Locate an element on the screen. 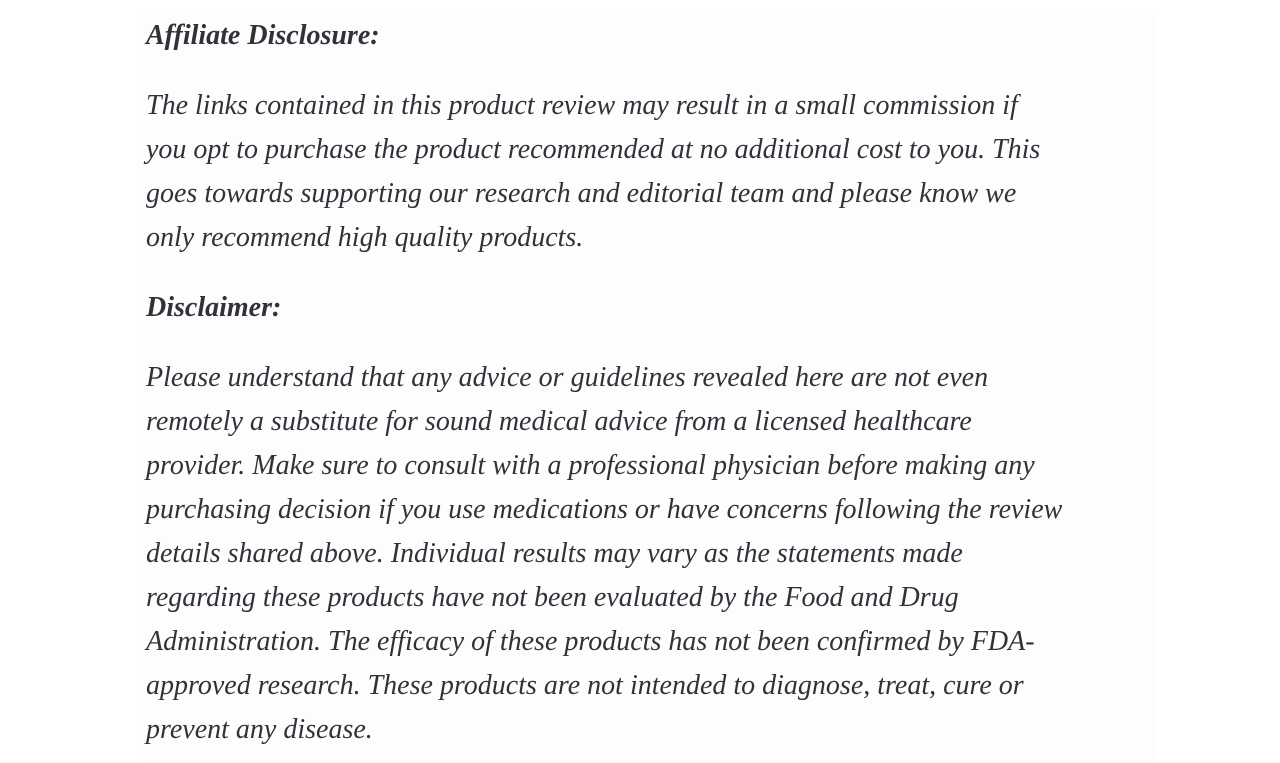 The width and height of the screenshot is (1280, 763). affiliate-disclosure-heading: Affiliate Disclosure: is located at coordinates (263, 35).